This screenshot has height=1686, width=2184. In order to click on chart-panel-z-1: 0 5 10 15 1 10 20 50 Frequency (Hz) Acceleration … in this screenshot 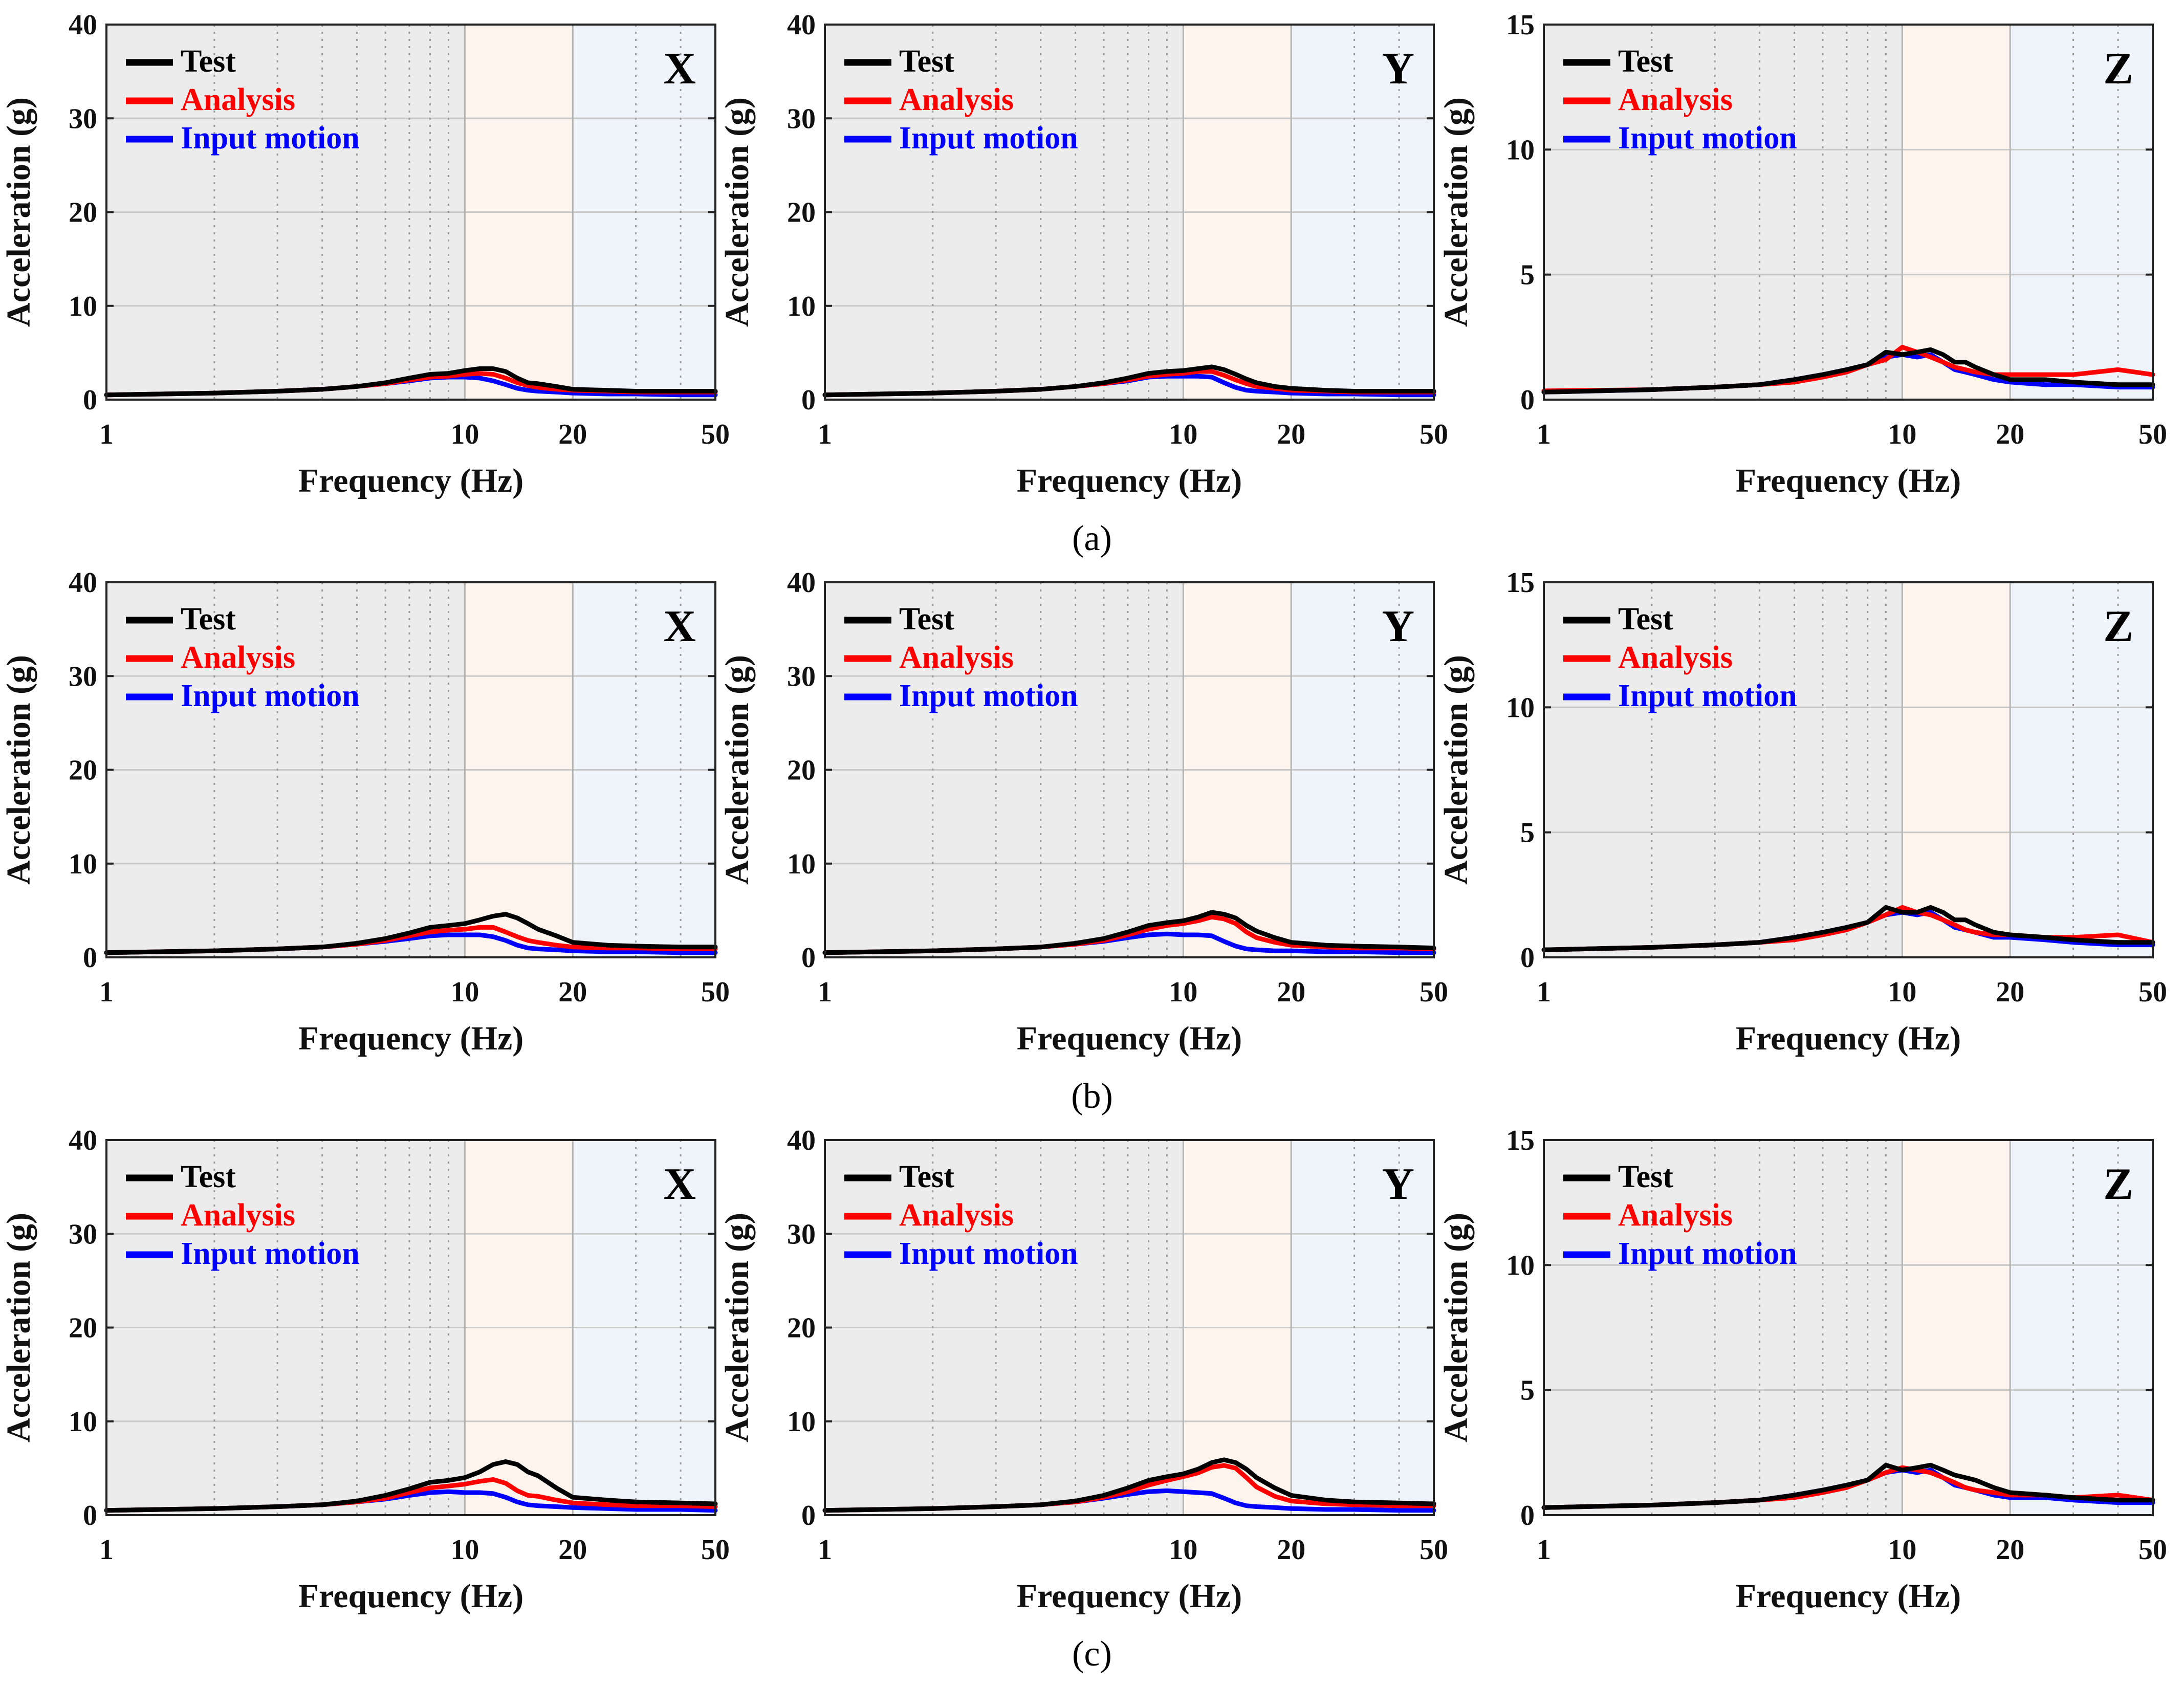, I will do `click(1802, 254)`.